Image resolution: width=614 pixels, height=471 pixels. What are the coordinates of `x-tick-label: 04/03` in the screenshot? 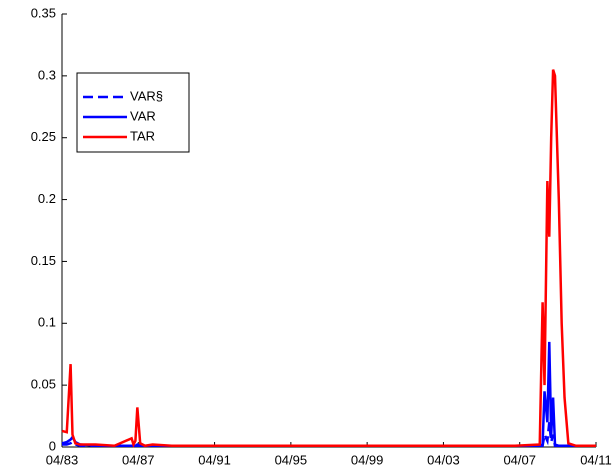 It's located at (443, 459).